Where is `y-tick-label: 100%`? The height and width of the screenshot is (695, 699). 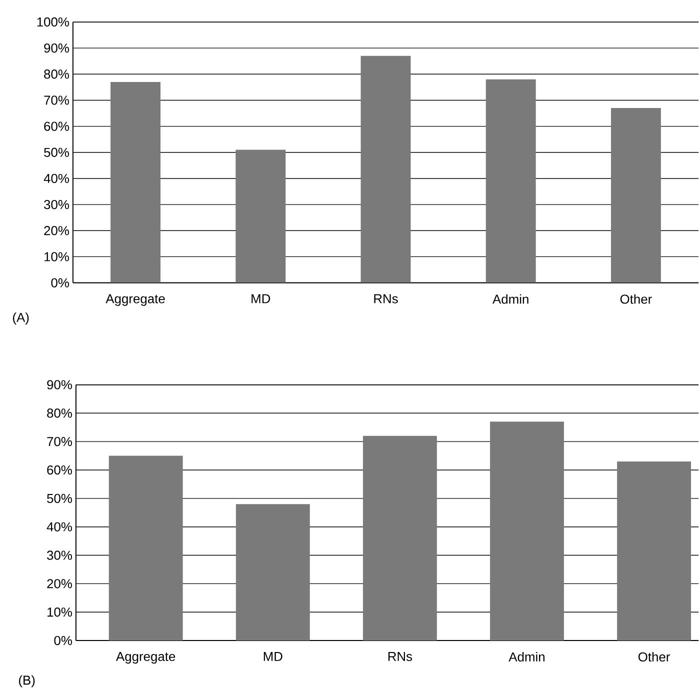 y-tick-label: 100% is located at coordinates (53, 22).